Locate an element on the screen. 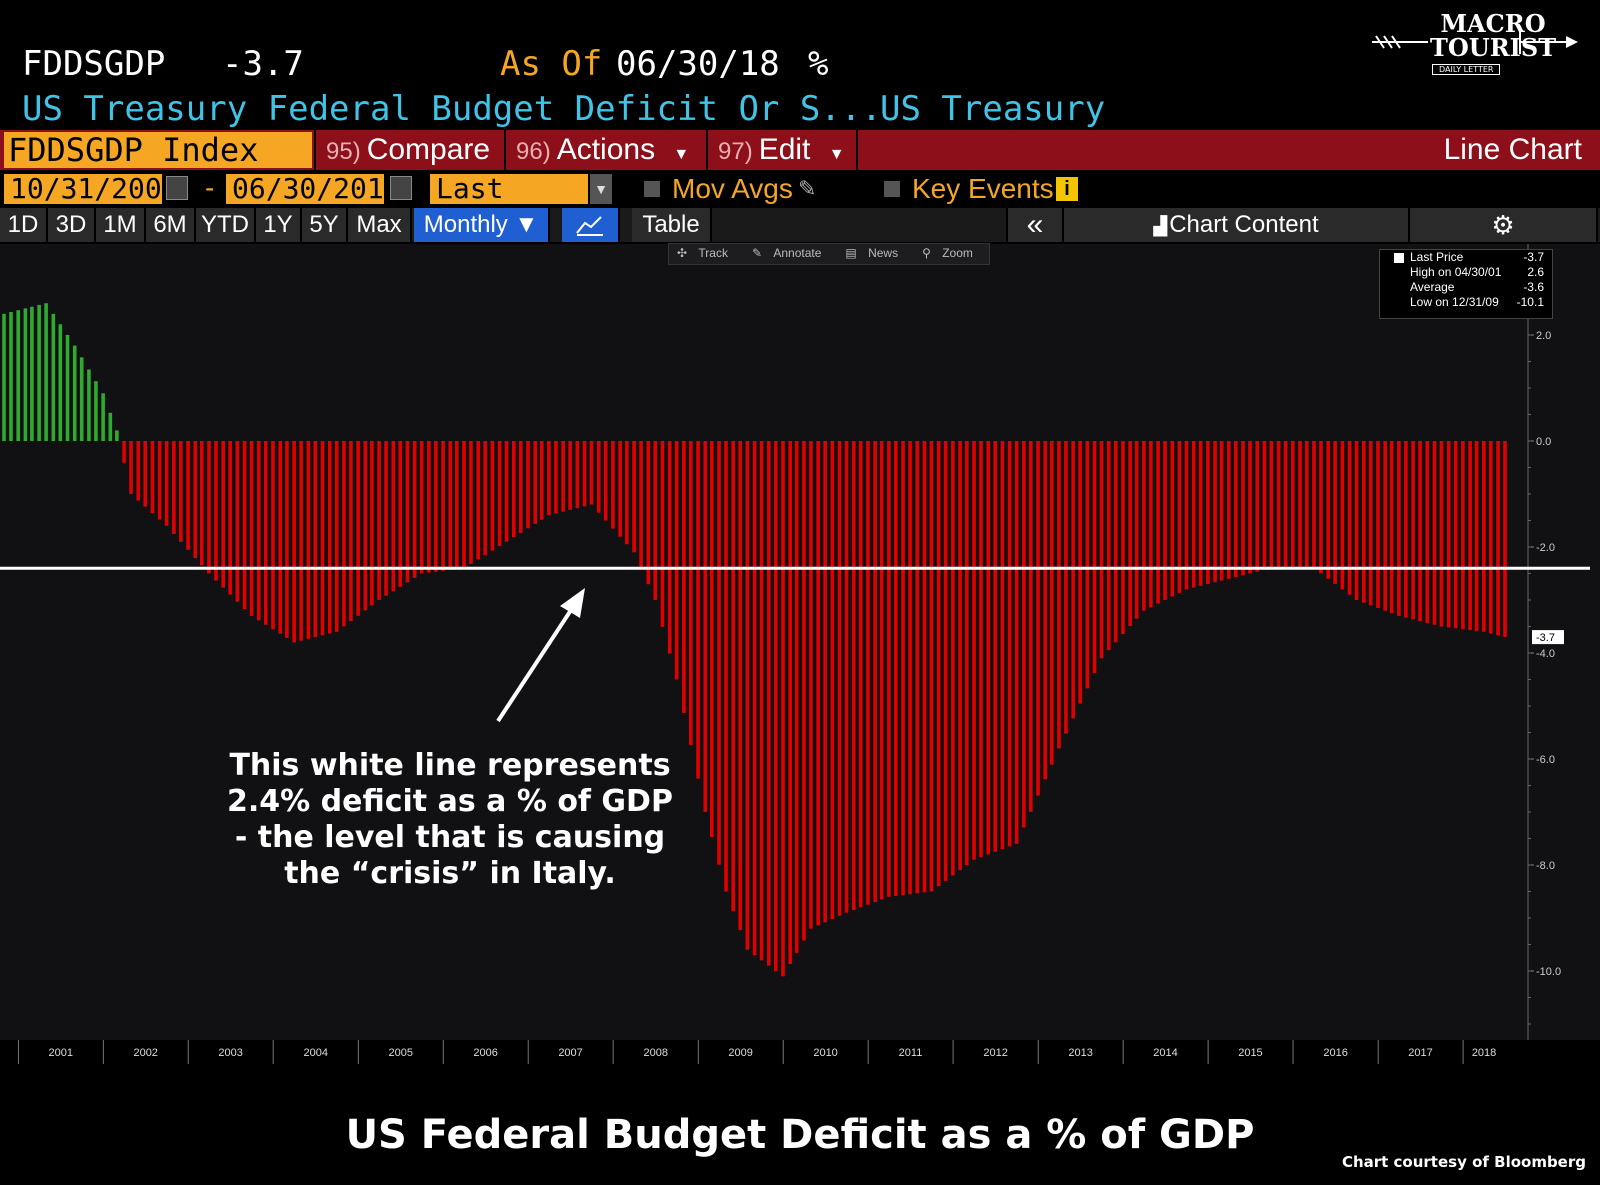 The width and height of the screenshot is (1600, 1185). collapse-icon: « is located at coordinates (1036, 225).